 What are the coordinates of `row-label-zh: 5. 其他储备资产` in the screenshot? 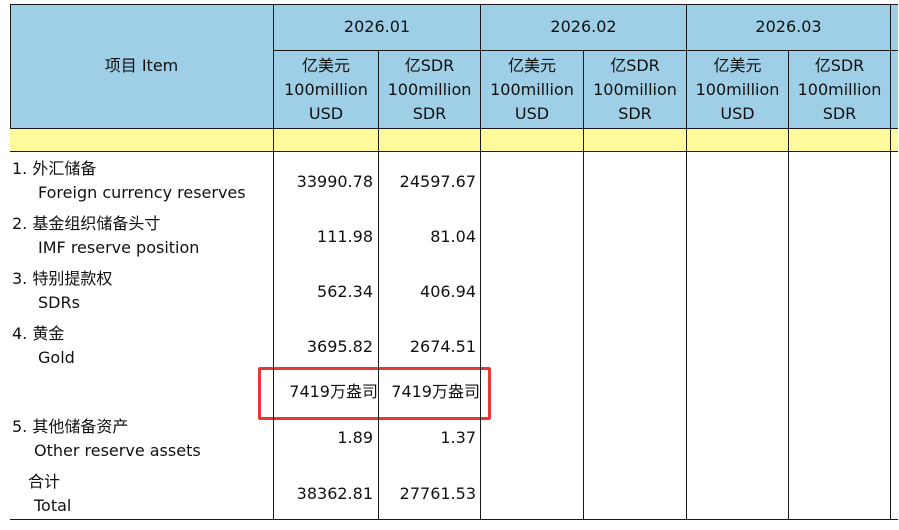 It's located at (70, 426).